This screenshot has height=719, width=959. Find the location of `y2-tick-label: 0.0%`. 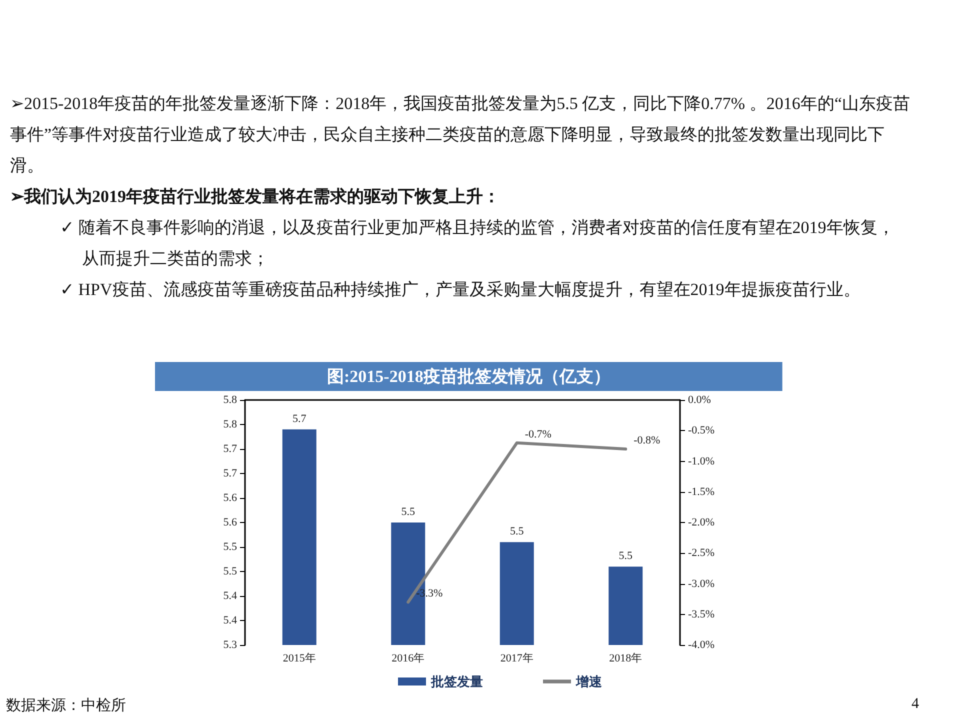

y2-tick-label: 0.0% is located at coordinates (699, 400).